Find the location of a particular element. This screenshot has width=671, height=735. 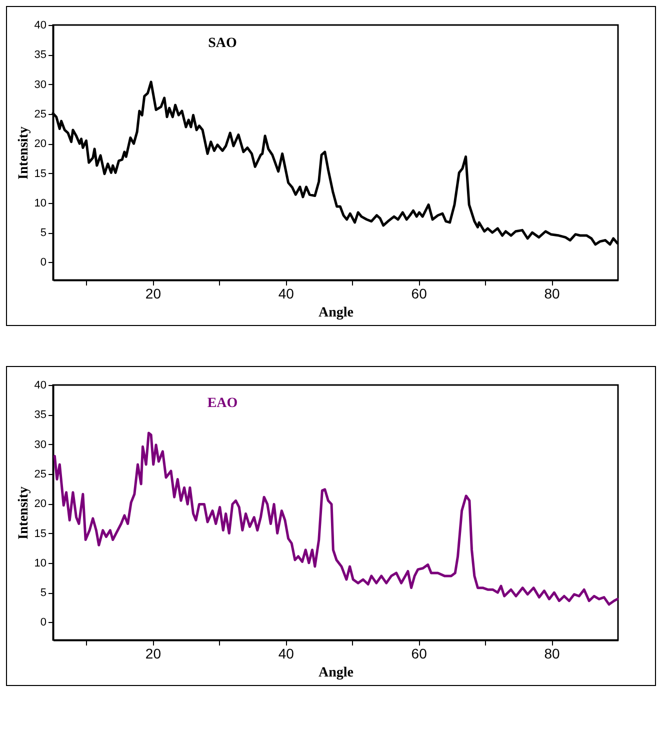

text: EAO is located at coordinates (222, 403).